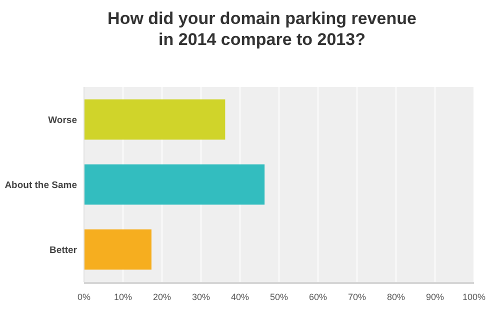 The width and height of the screenshot is (490, 309). Describe the element at coordinates (40, 185) in the screenshot. I see `y-tick-label: About the Same` at that location.